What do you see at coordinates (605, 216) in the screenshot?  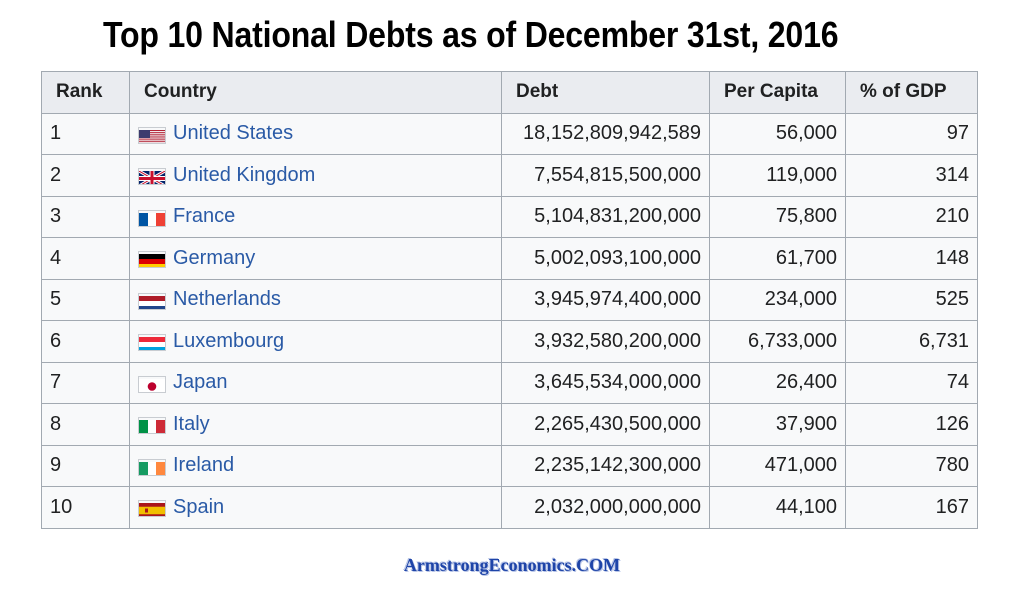 I see `debt-cell: 5,104,831,200,000` at bounding box center [605, 216].